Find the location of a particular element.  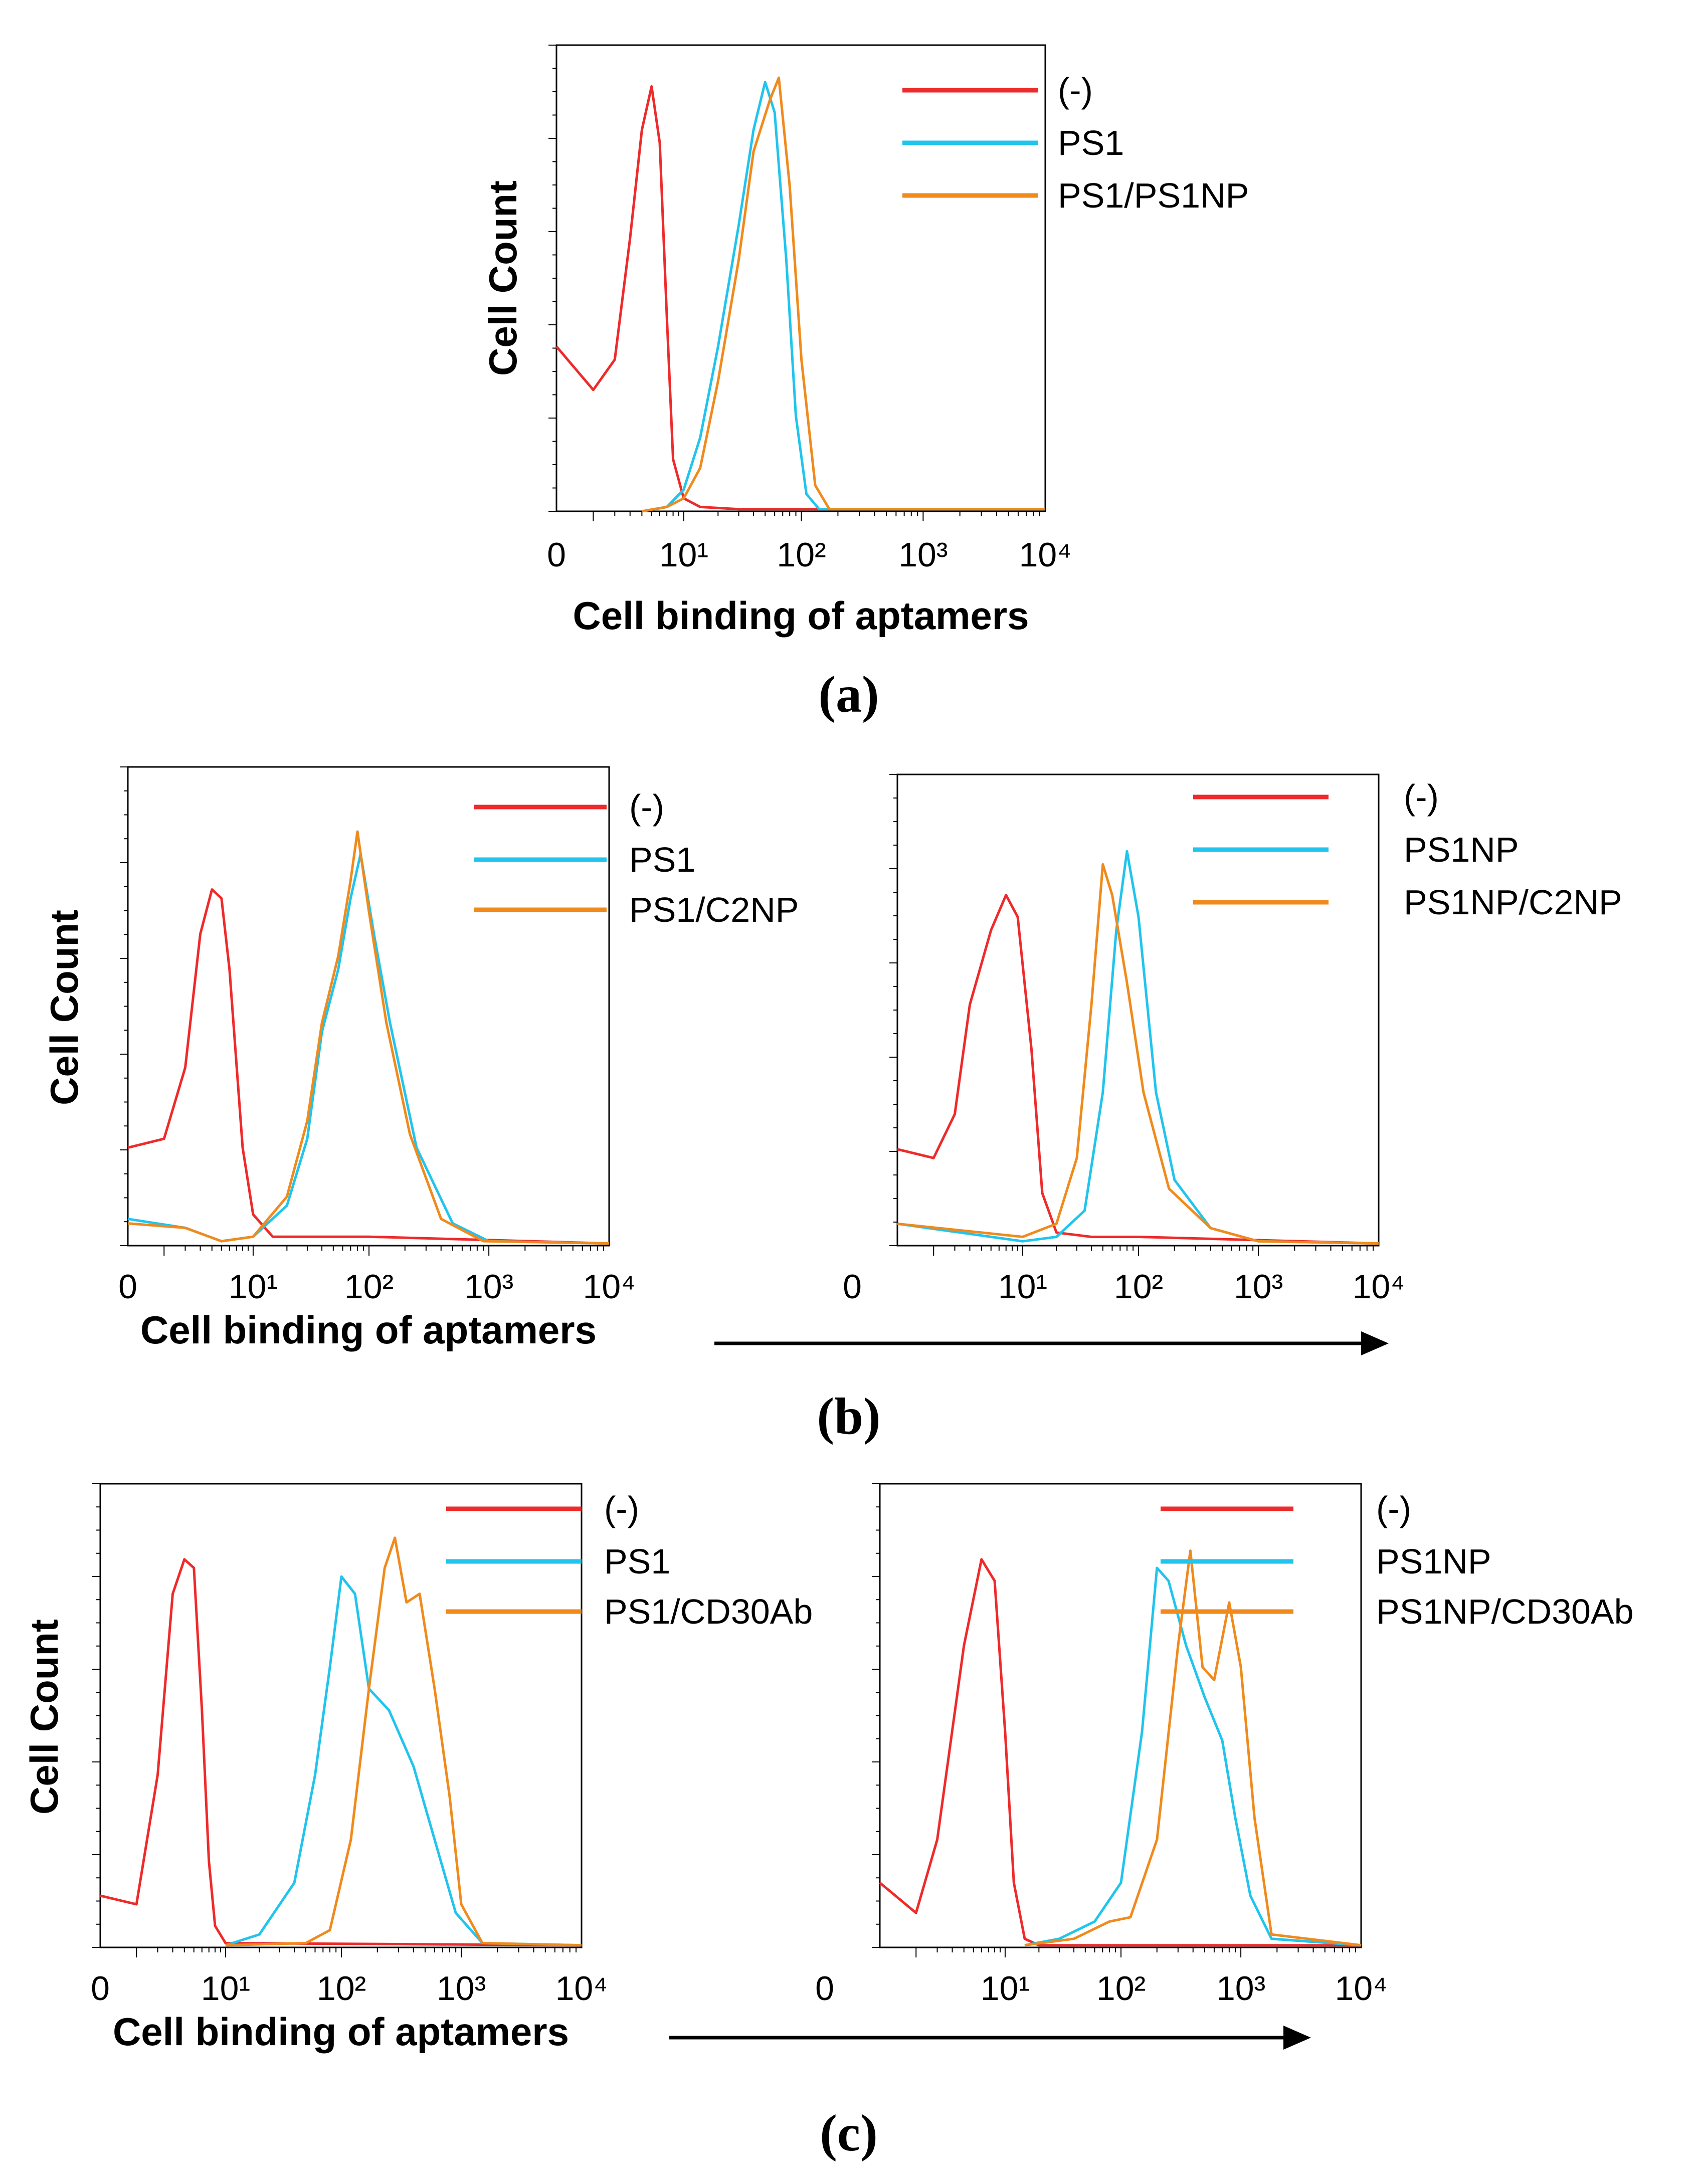

chart-panel-b-right: 0 10¹ 10² 10³ 10⁴ (-) PS1NP PS1NP/C2NP is located at coordinates (1168, 1064).